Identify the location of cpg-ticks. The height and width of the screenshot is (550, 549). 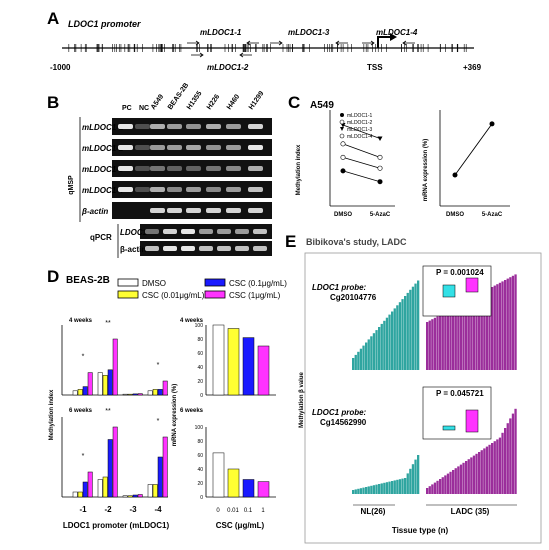
(267, 48).